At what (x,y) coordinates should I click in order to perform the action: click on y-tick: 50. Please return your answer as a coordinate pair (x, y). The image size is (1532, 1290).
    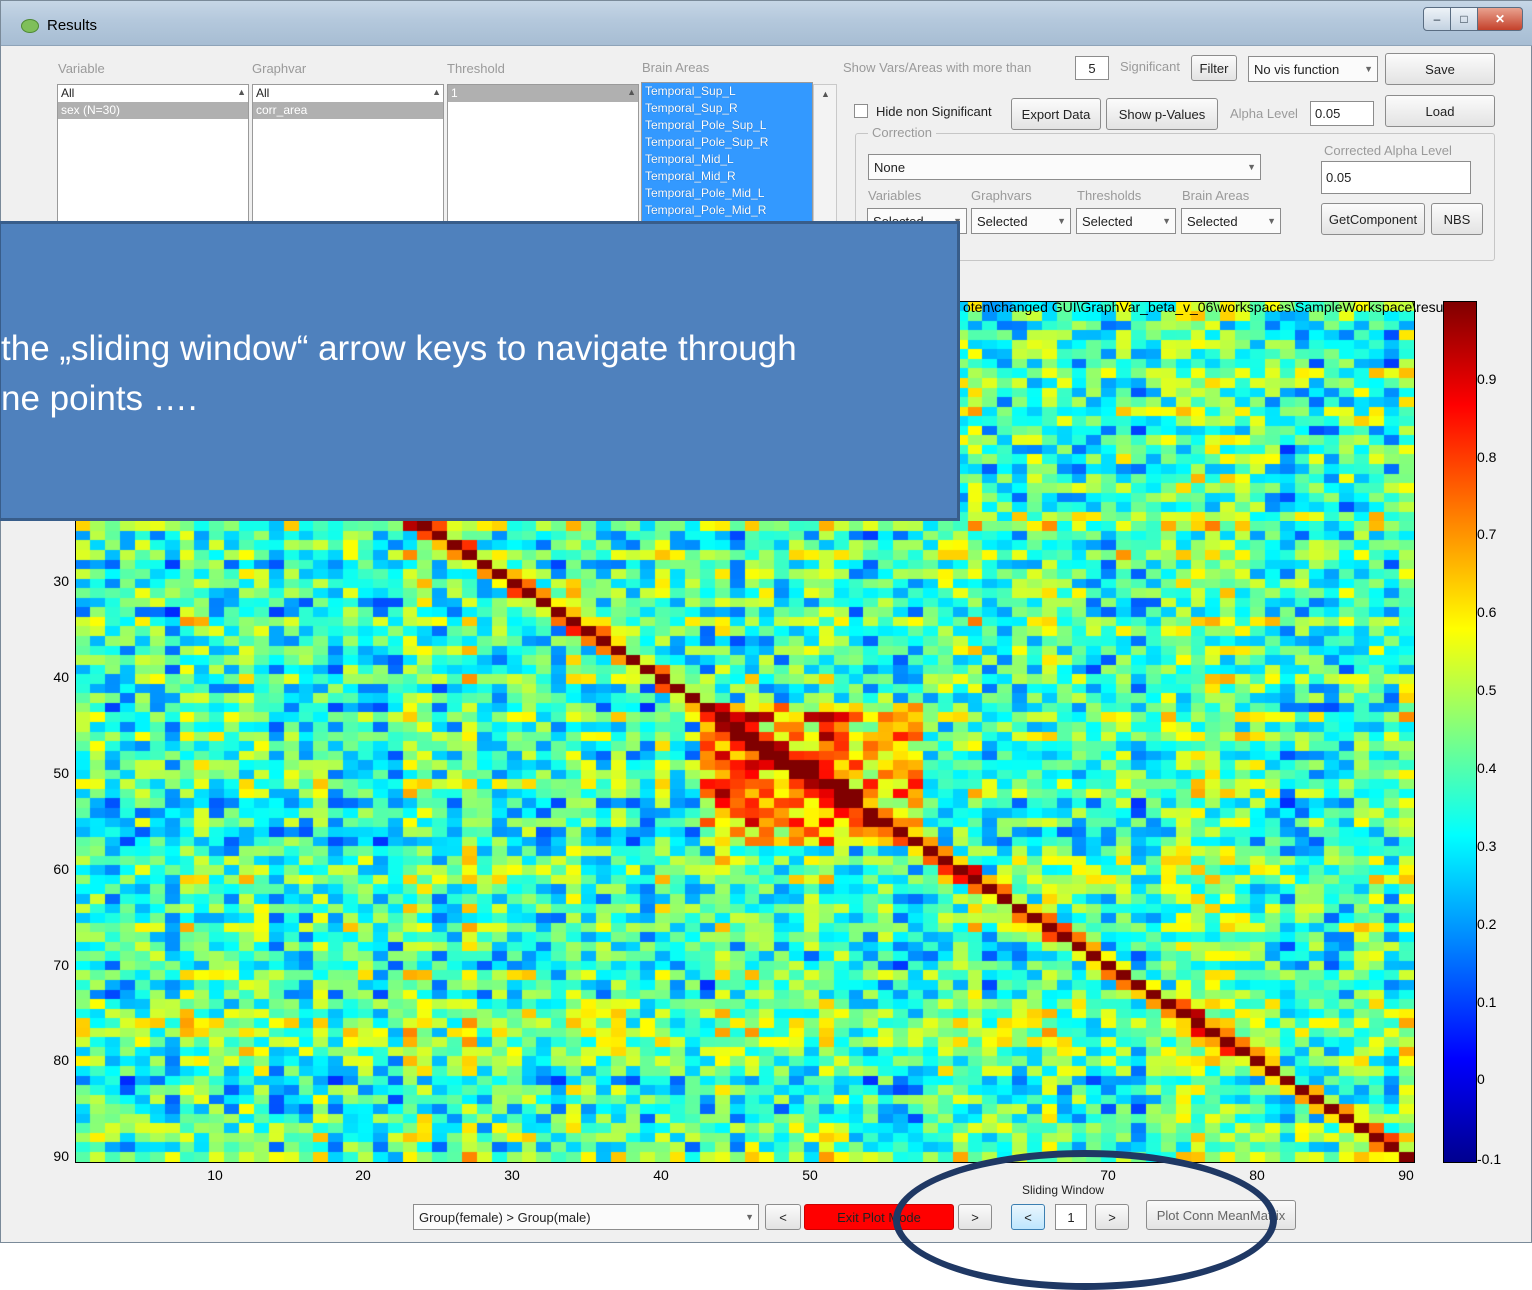
    Looking at the image, I should click on (61, 773).